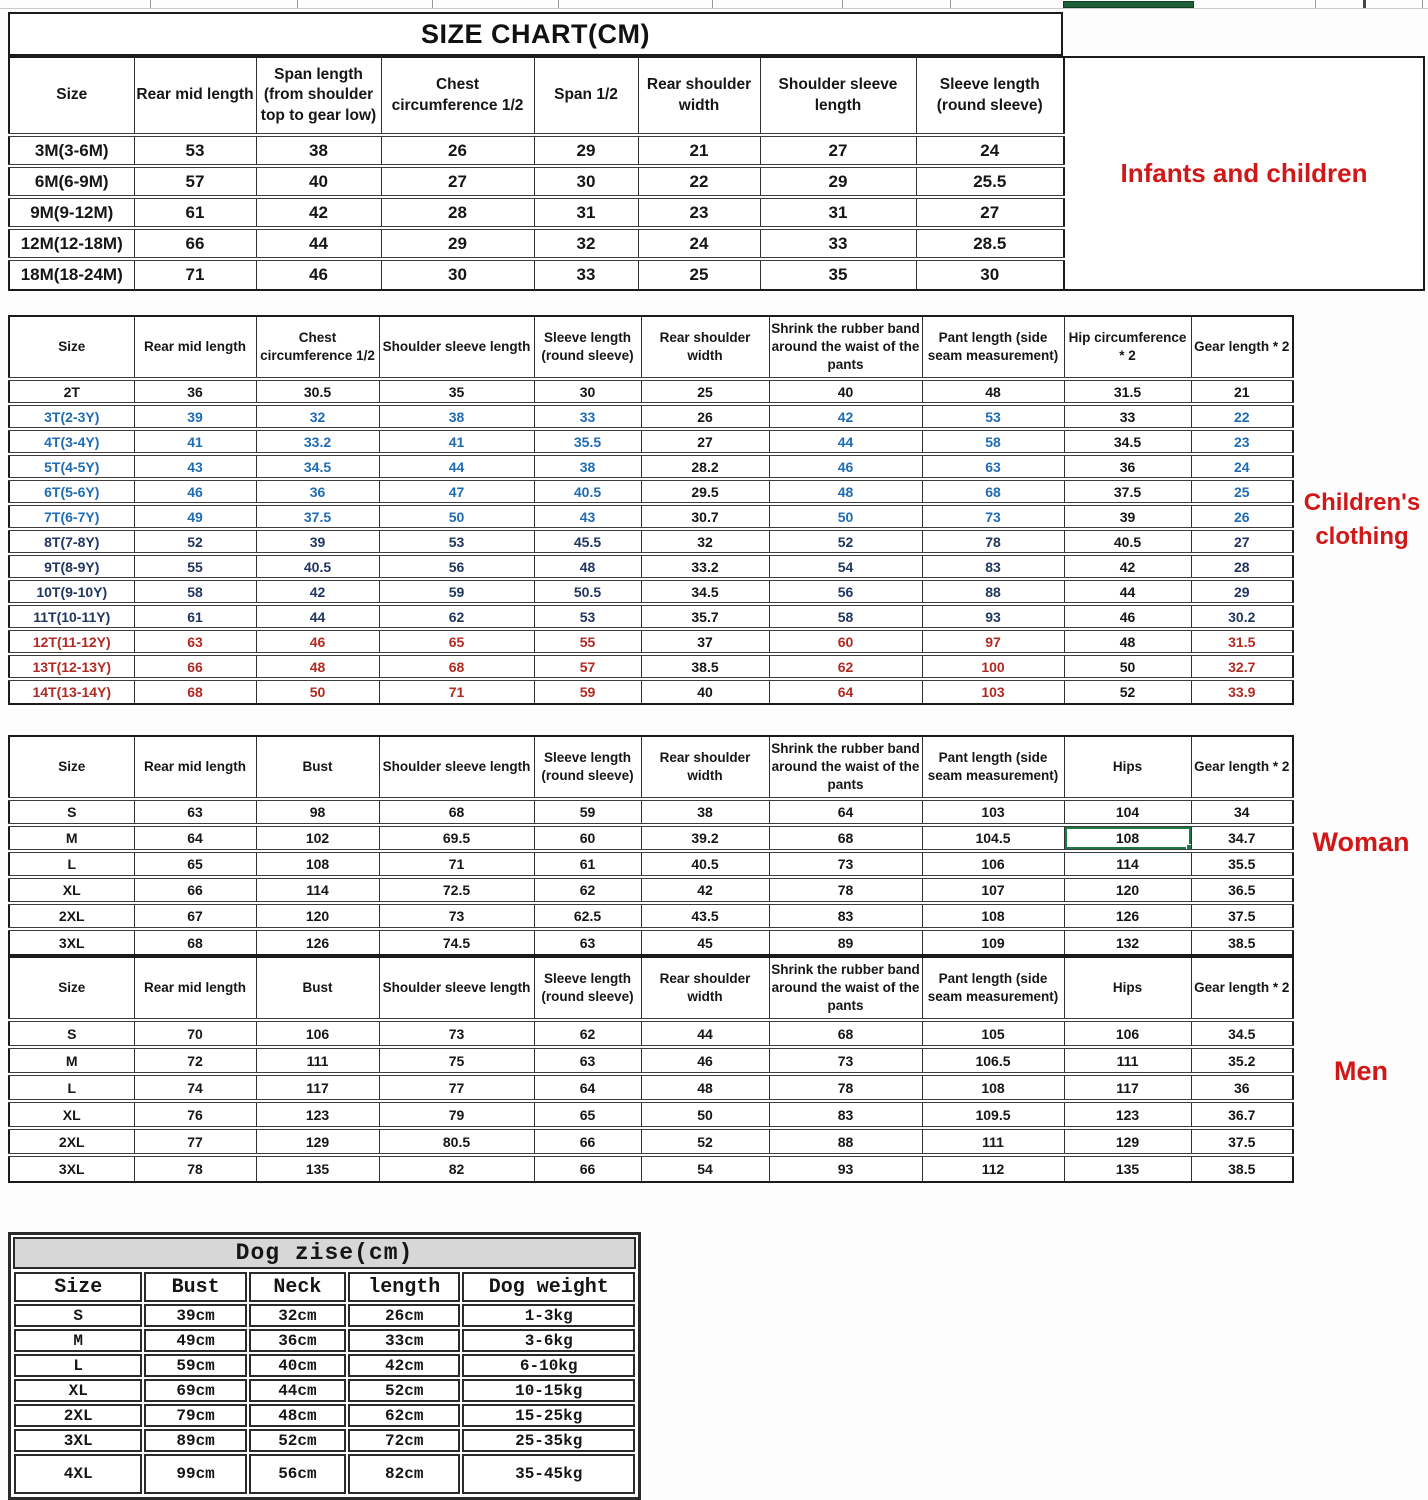 This screenshot has width=1428, height=1500. Describe the element at coordinates (78, 1365) in the screenshot. I see `table-cell: L` at that location.